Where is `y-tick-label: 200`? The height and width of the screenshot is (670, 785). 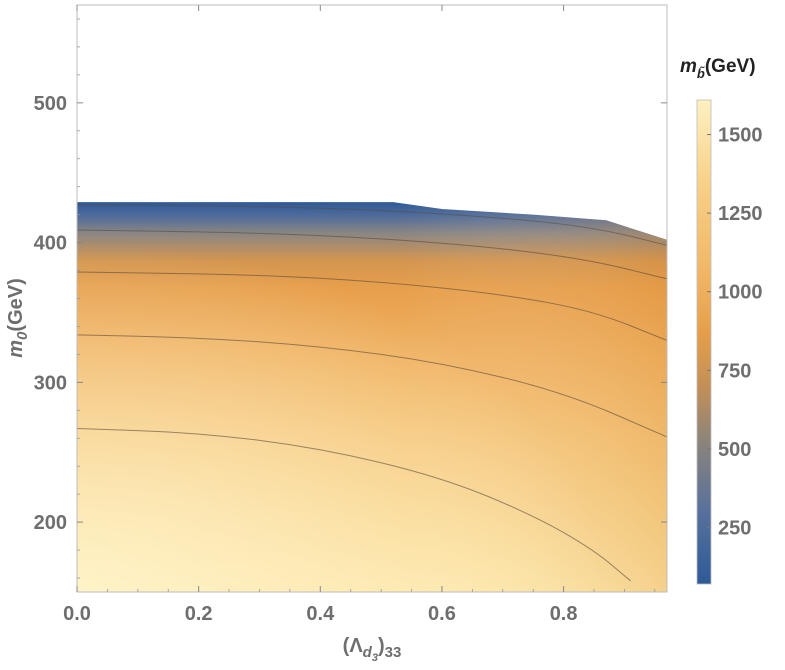
y-tick-label: 200 is located at coordinates (50, 523).